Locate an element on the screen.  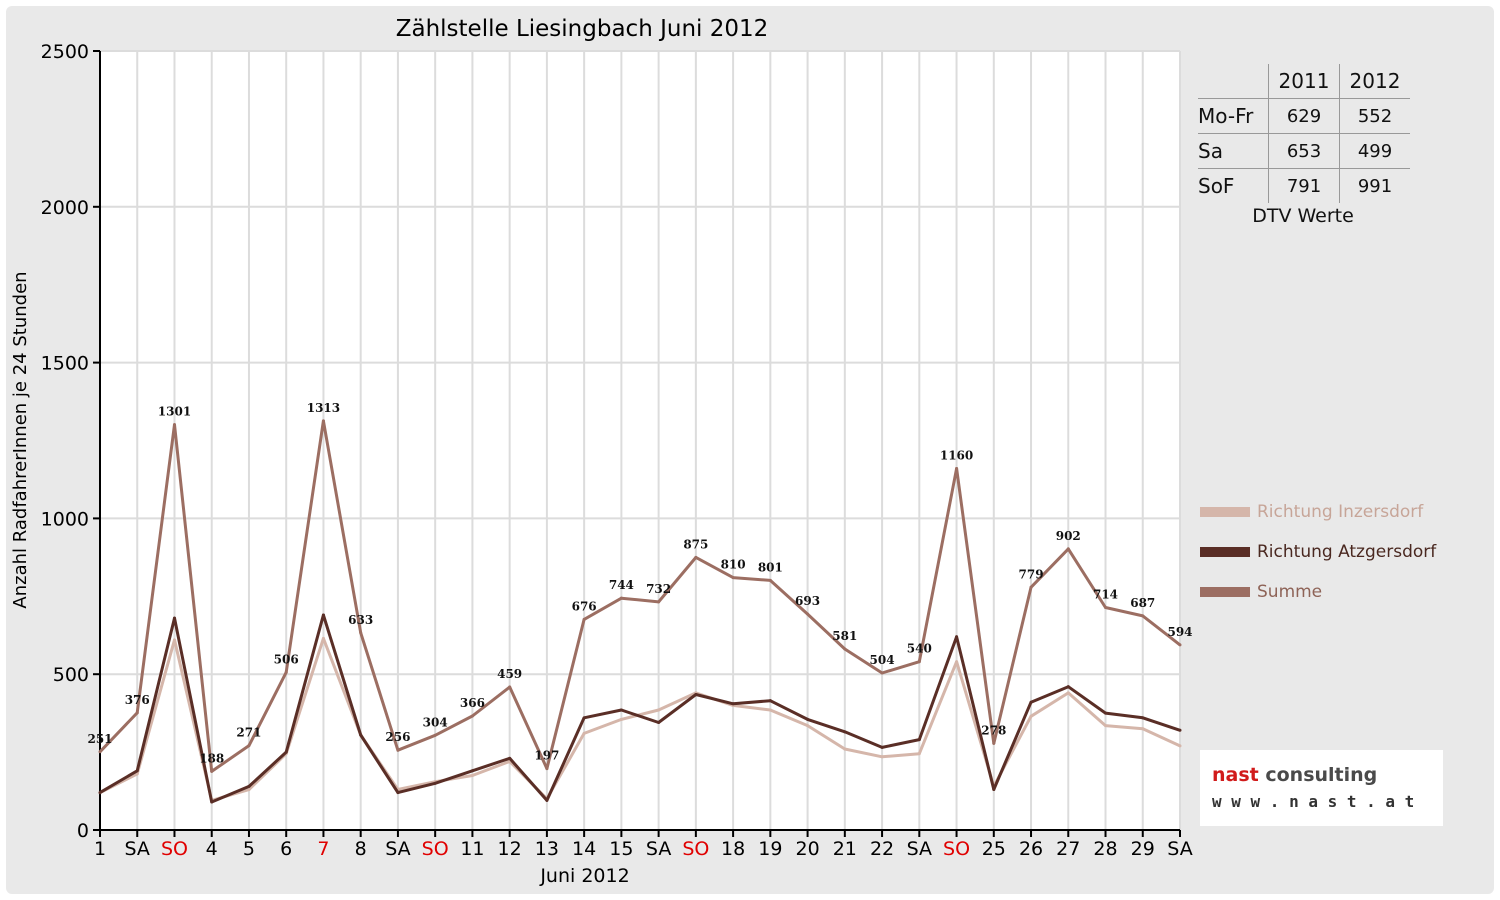
data-label: 1301 is located at coordinates (174, 412).